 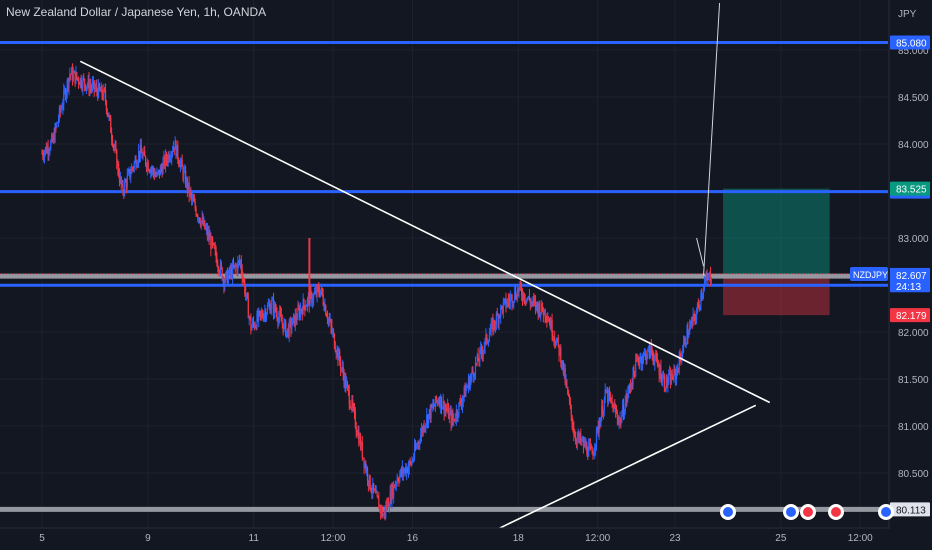 What do you see at coordinates (776, 295) in the screenshot?
I see `stop-loss-zone` at bounding box center [776, 295].